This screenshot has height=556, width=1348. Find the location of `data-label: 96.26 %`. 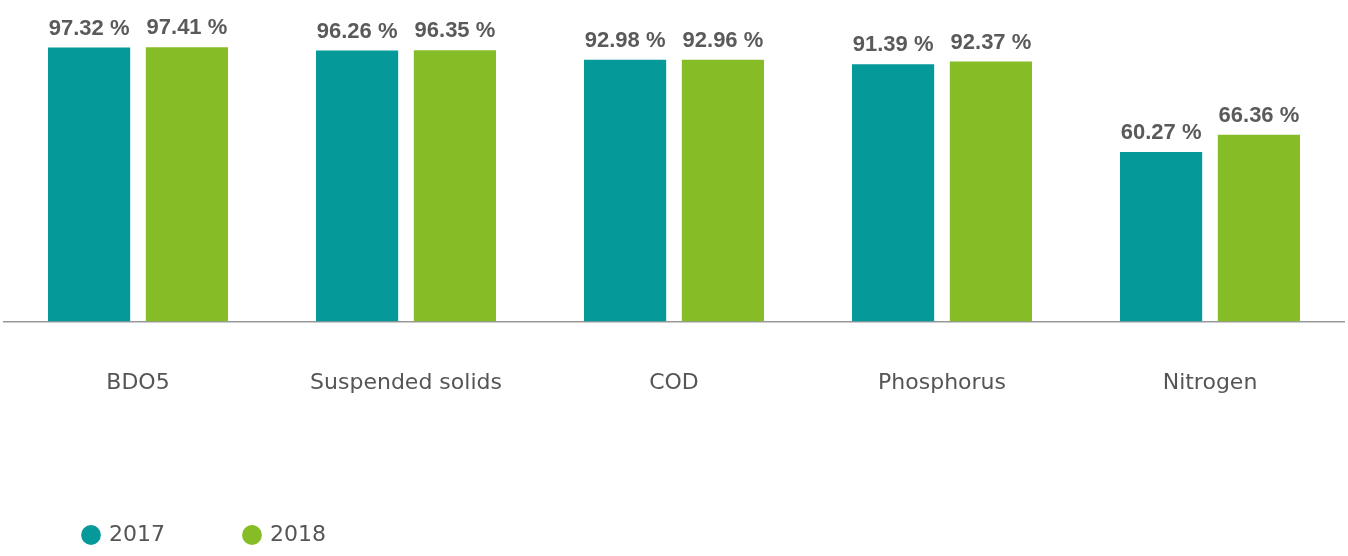

data-label: 96.26 % is located at coordinates (357, 30).